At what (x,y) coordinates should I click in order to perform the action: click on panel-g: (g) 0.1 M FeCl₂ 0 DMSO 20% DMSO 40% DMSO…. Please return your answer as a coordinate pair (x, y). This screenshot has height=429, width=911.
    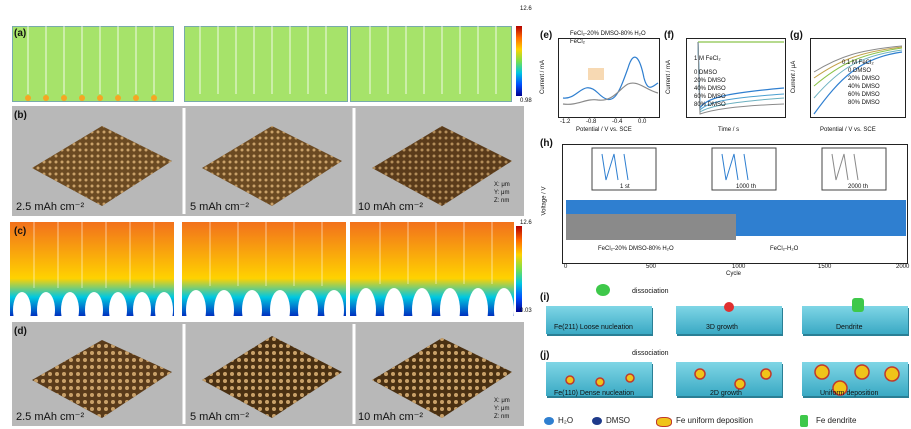
    Looking at the image, I should click on (849, 83).